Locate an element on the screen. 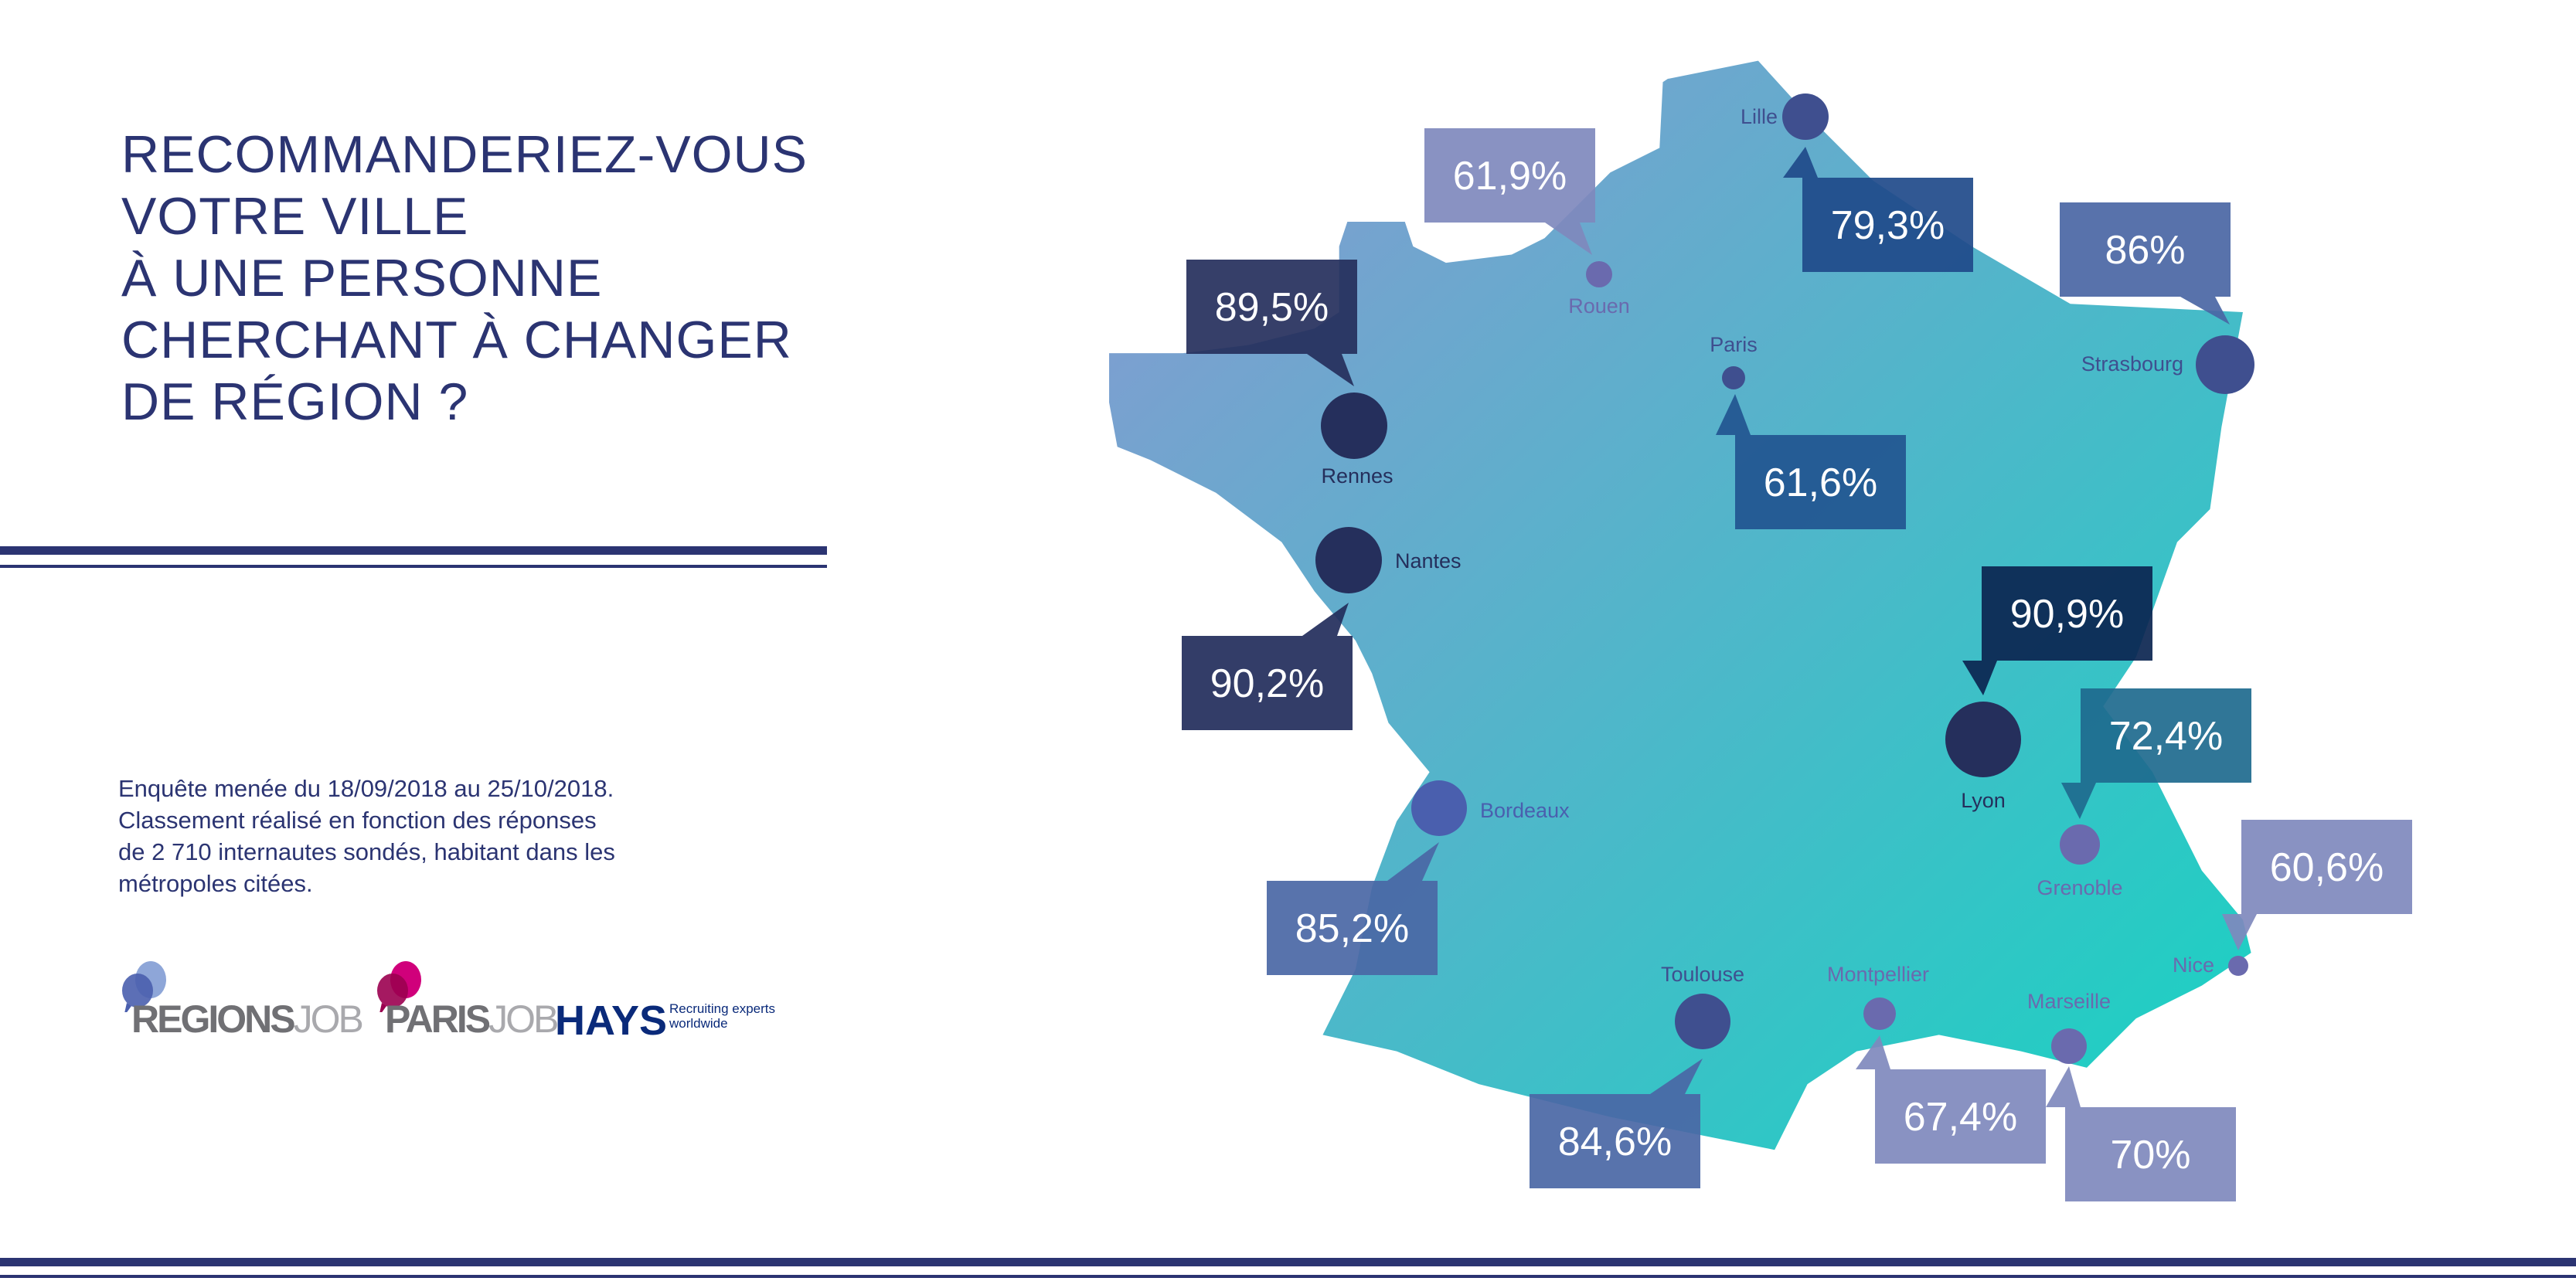 The width and height of the screenshot is (2576, 1288). callout-box-paris is located at coordinates (1820, 482).